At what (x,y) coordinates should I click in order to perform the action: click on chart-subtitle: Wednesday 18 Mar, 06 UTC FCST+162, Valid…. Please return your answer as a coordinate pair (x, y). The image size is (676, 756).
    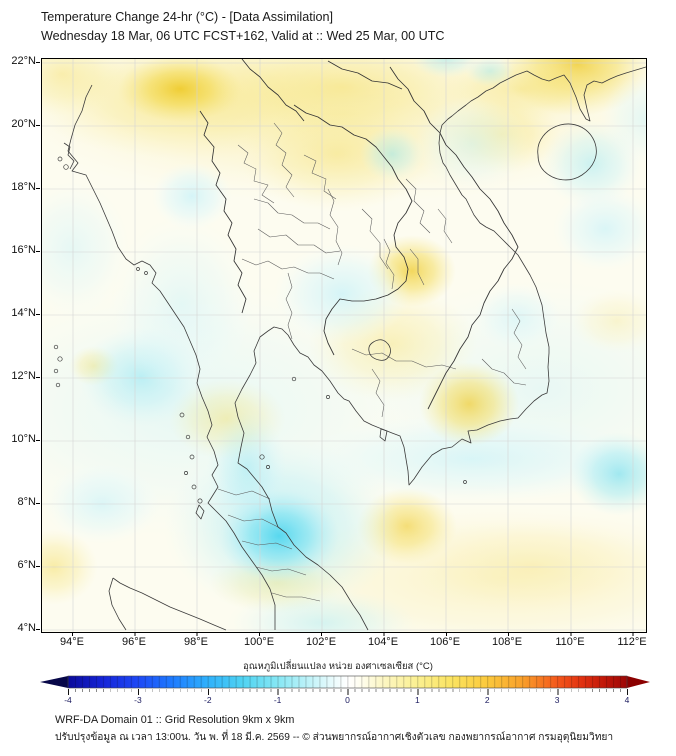
    Looking at the image, I should click on (243, 35).